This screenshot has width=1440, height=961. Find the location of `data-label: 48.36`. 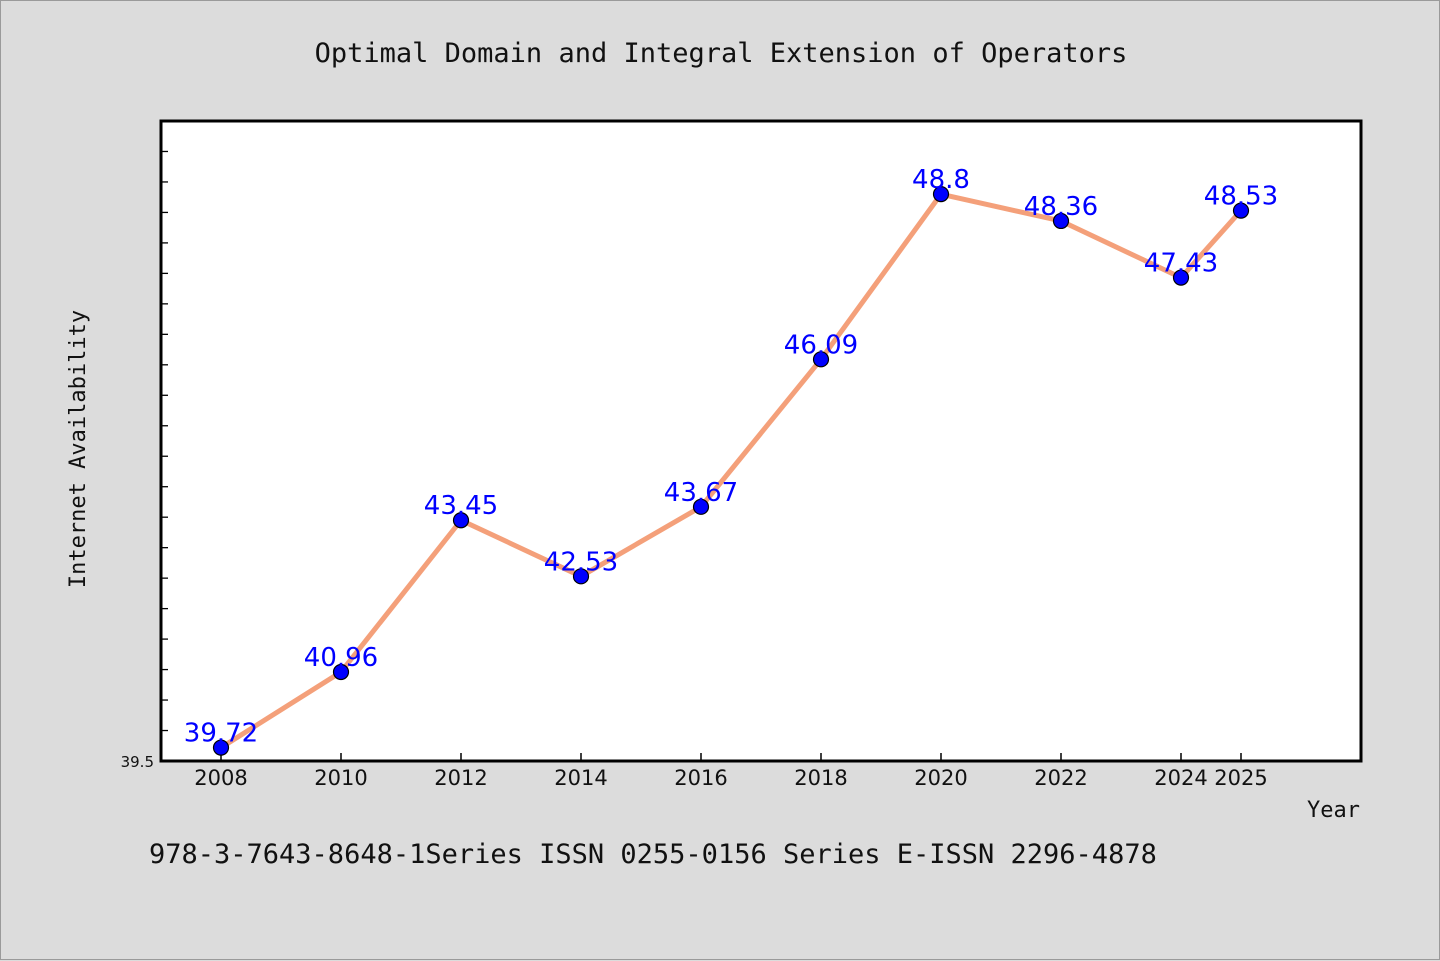

data-label: 48.36 is located at coordinates (1061, 207).